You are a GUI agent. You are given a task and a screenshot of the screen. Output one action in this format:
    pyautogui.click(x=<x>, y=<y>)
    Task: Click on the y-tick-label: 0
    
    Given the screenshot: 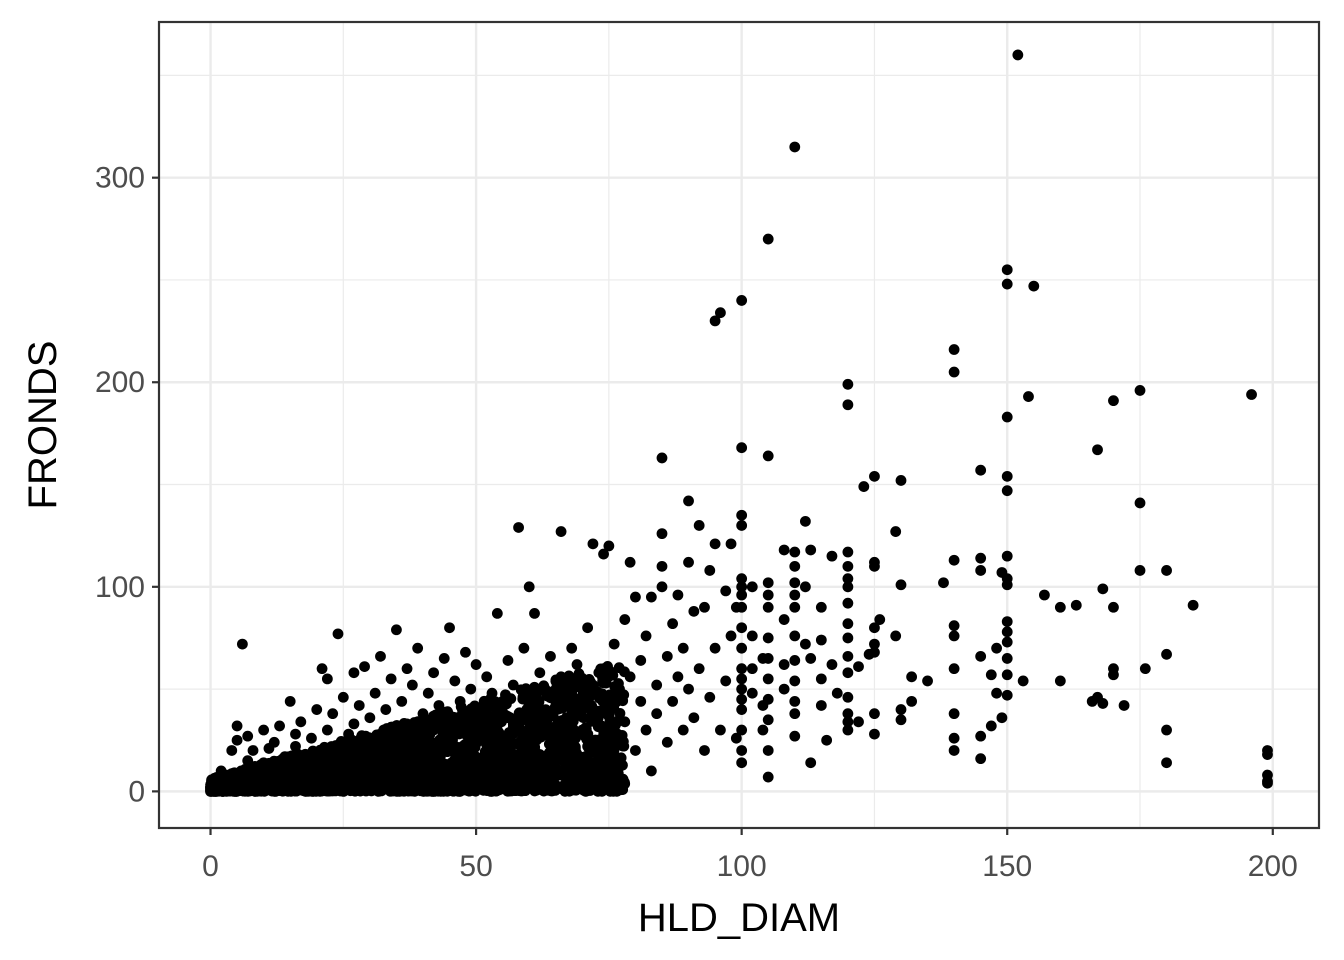 What is the action you would take?
    pyautogui.click(x=136, y=791)
    